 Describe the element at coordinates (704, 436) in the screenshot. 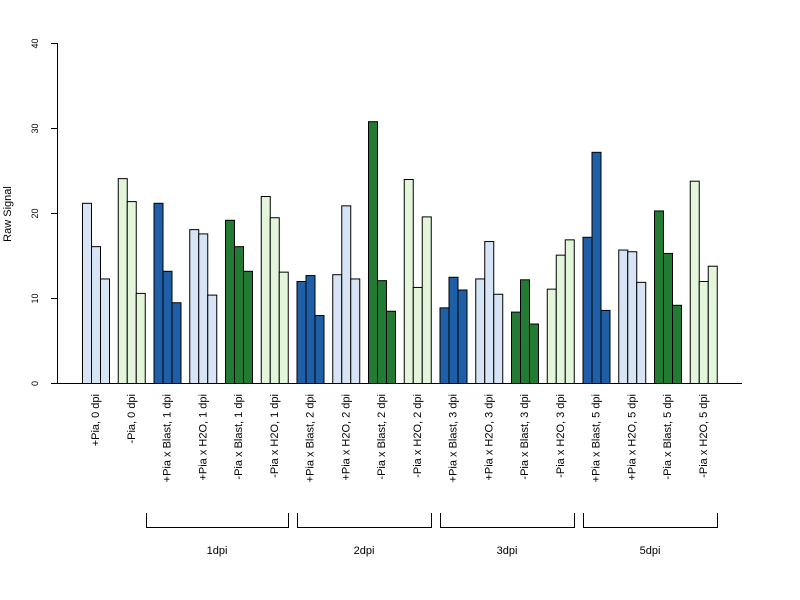

I see `x-tick-label: -Pia x H2O, 5 dpi` at that location.